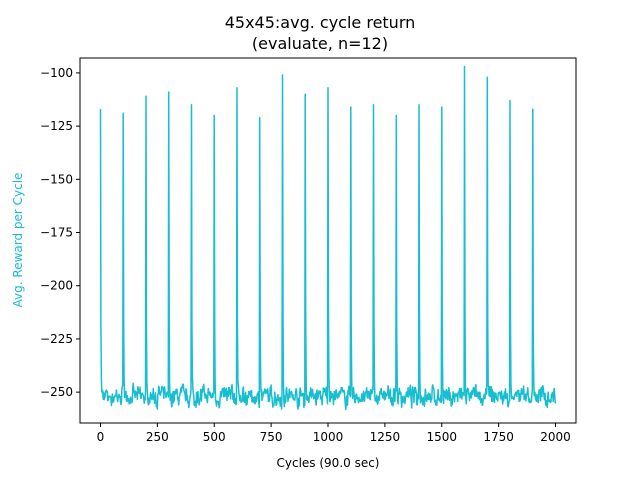 The height and width of the screenshot is (480, 640). Describe the element at coordinates (56, 392) in the screenshot. I see `y-tick-label: −250` at that location.